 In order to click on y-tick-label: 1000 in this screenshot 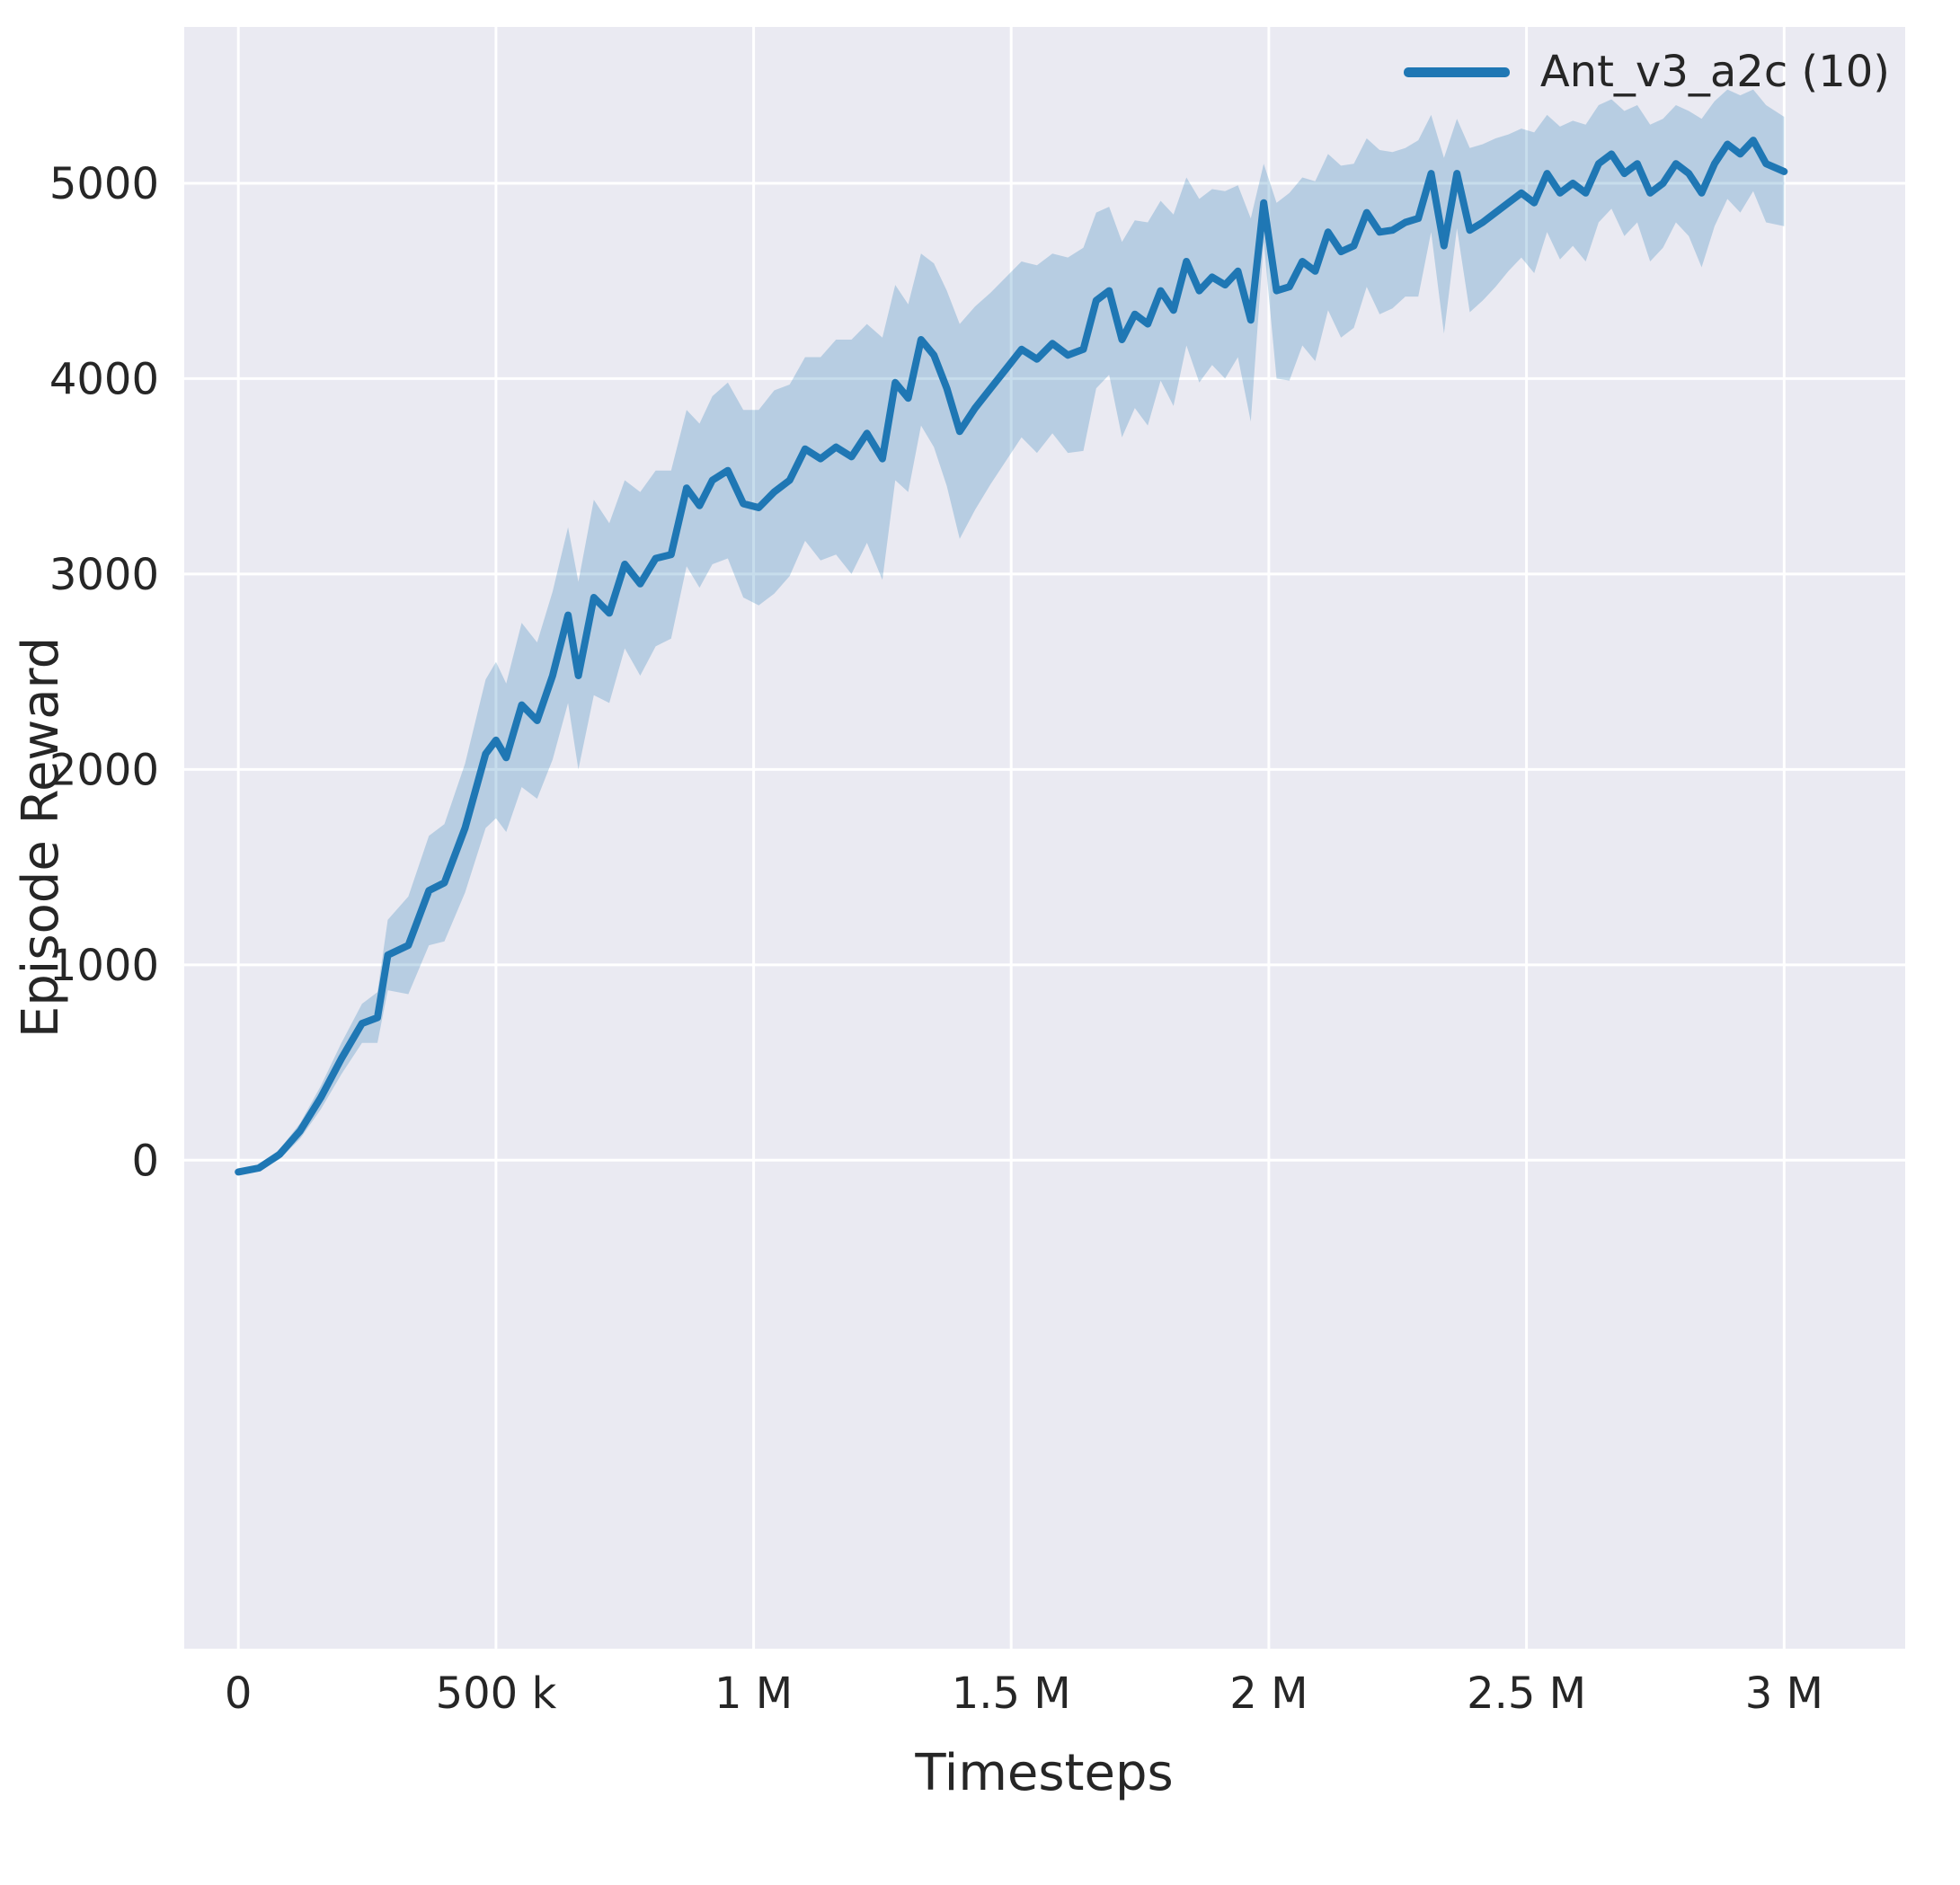, I will do `click(104, 966)`.